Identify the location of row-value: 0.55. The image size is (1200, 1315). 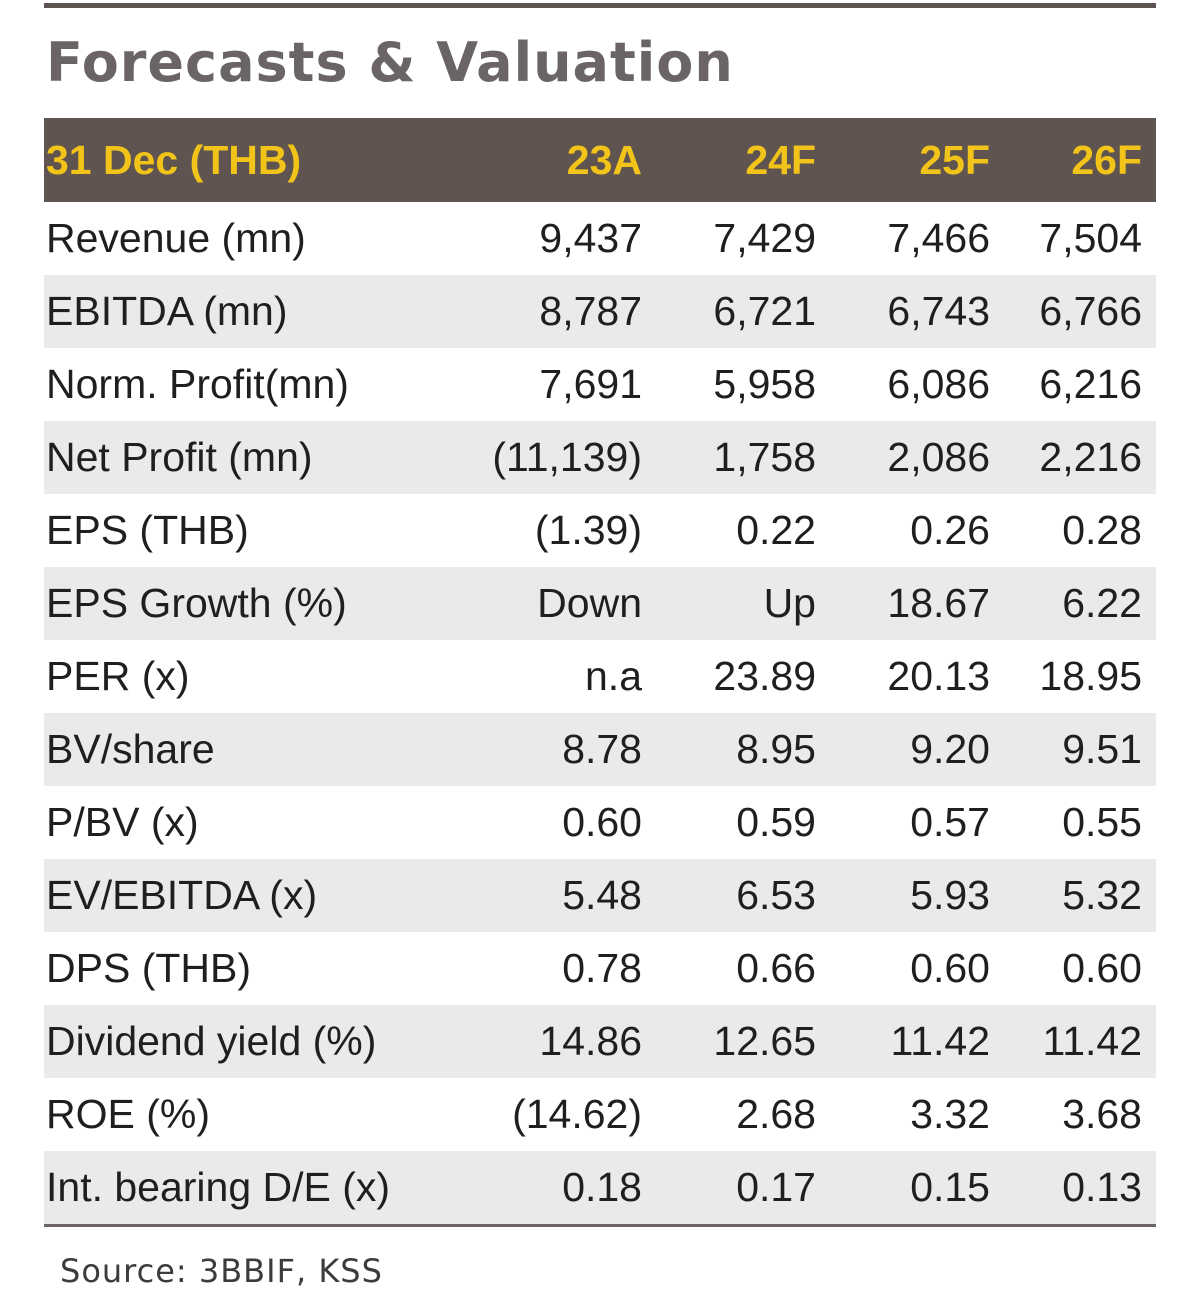
(1102, 822).